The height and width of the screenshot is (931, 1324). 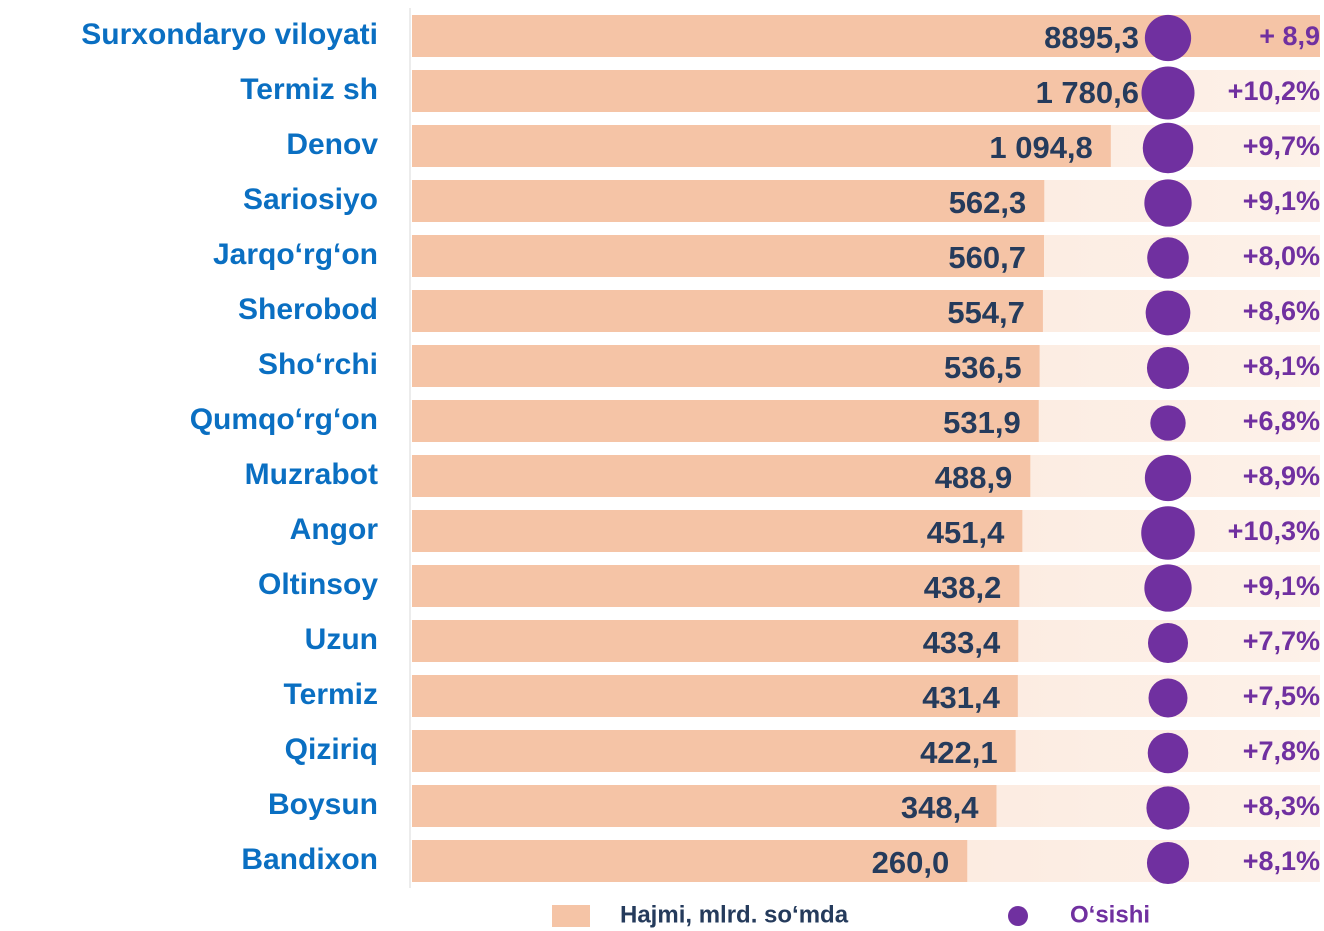 I want to click on value-label: 1 094,8, so click(x=1040, y=147).